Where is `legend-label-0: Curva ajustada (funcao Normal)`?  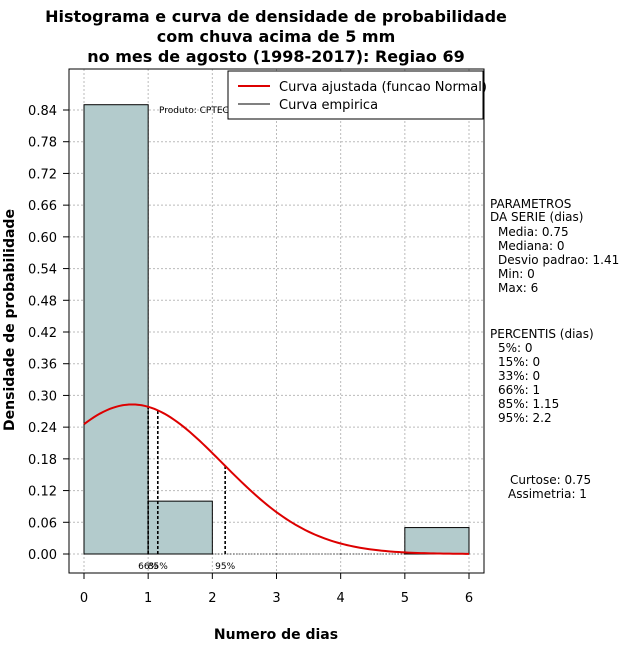
legend-label-0: Curva ajustada (funcao Normal) is located at coordinates (383, 87).